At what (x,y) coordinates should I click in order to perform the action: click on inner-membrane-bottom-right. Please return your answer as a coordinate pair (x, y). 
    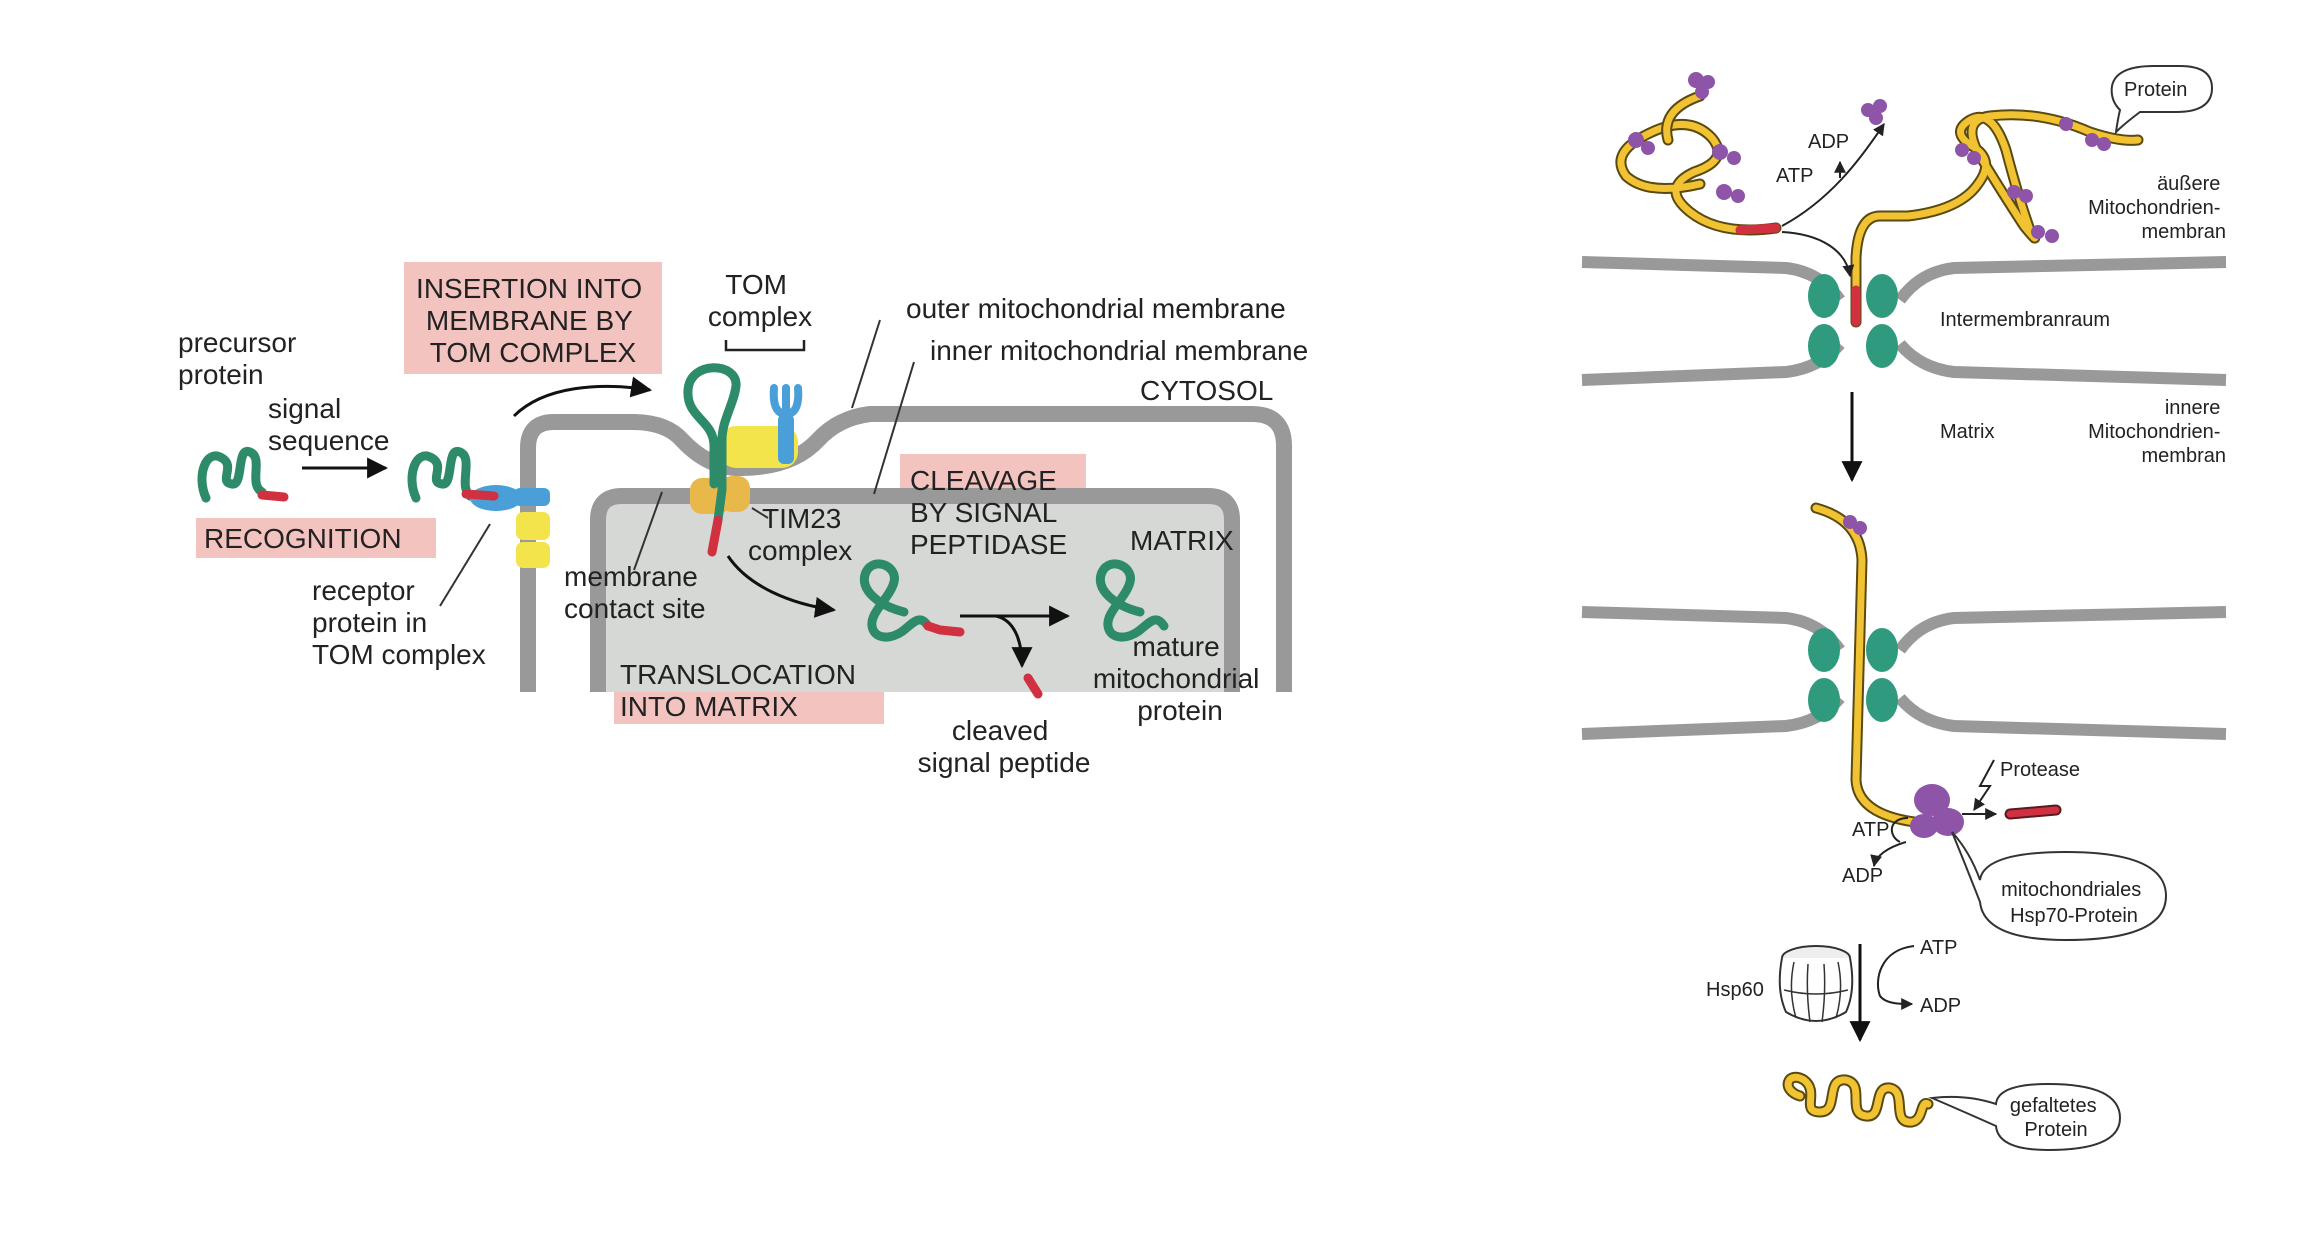
    Looking at the image, I should click on (2061, 716).